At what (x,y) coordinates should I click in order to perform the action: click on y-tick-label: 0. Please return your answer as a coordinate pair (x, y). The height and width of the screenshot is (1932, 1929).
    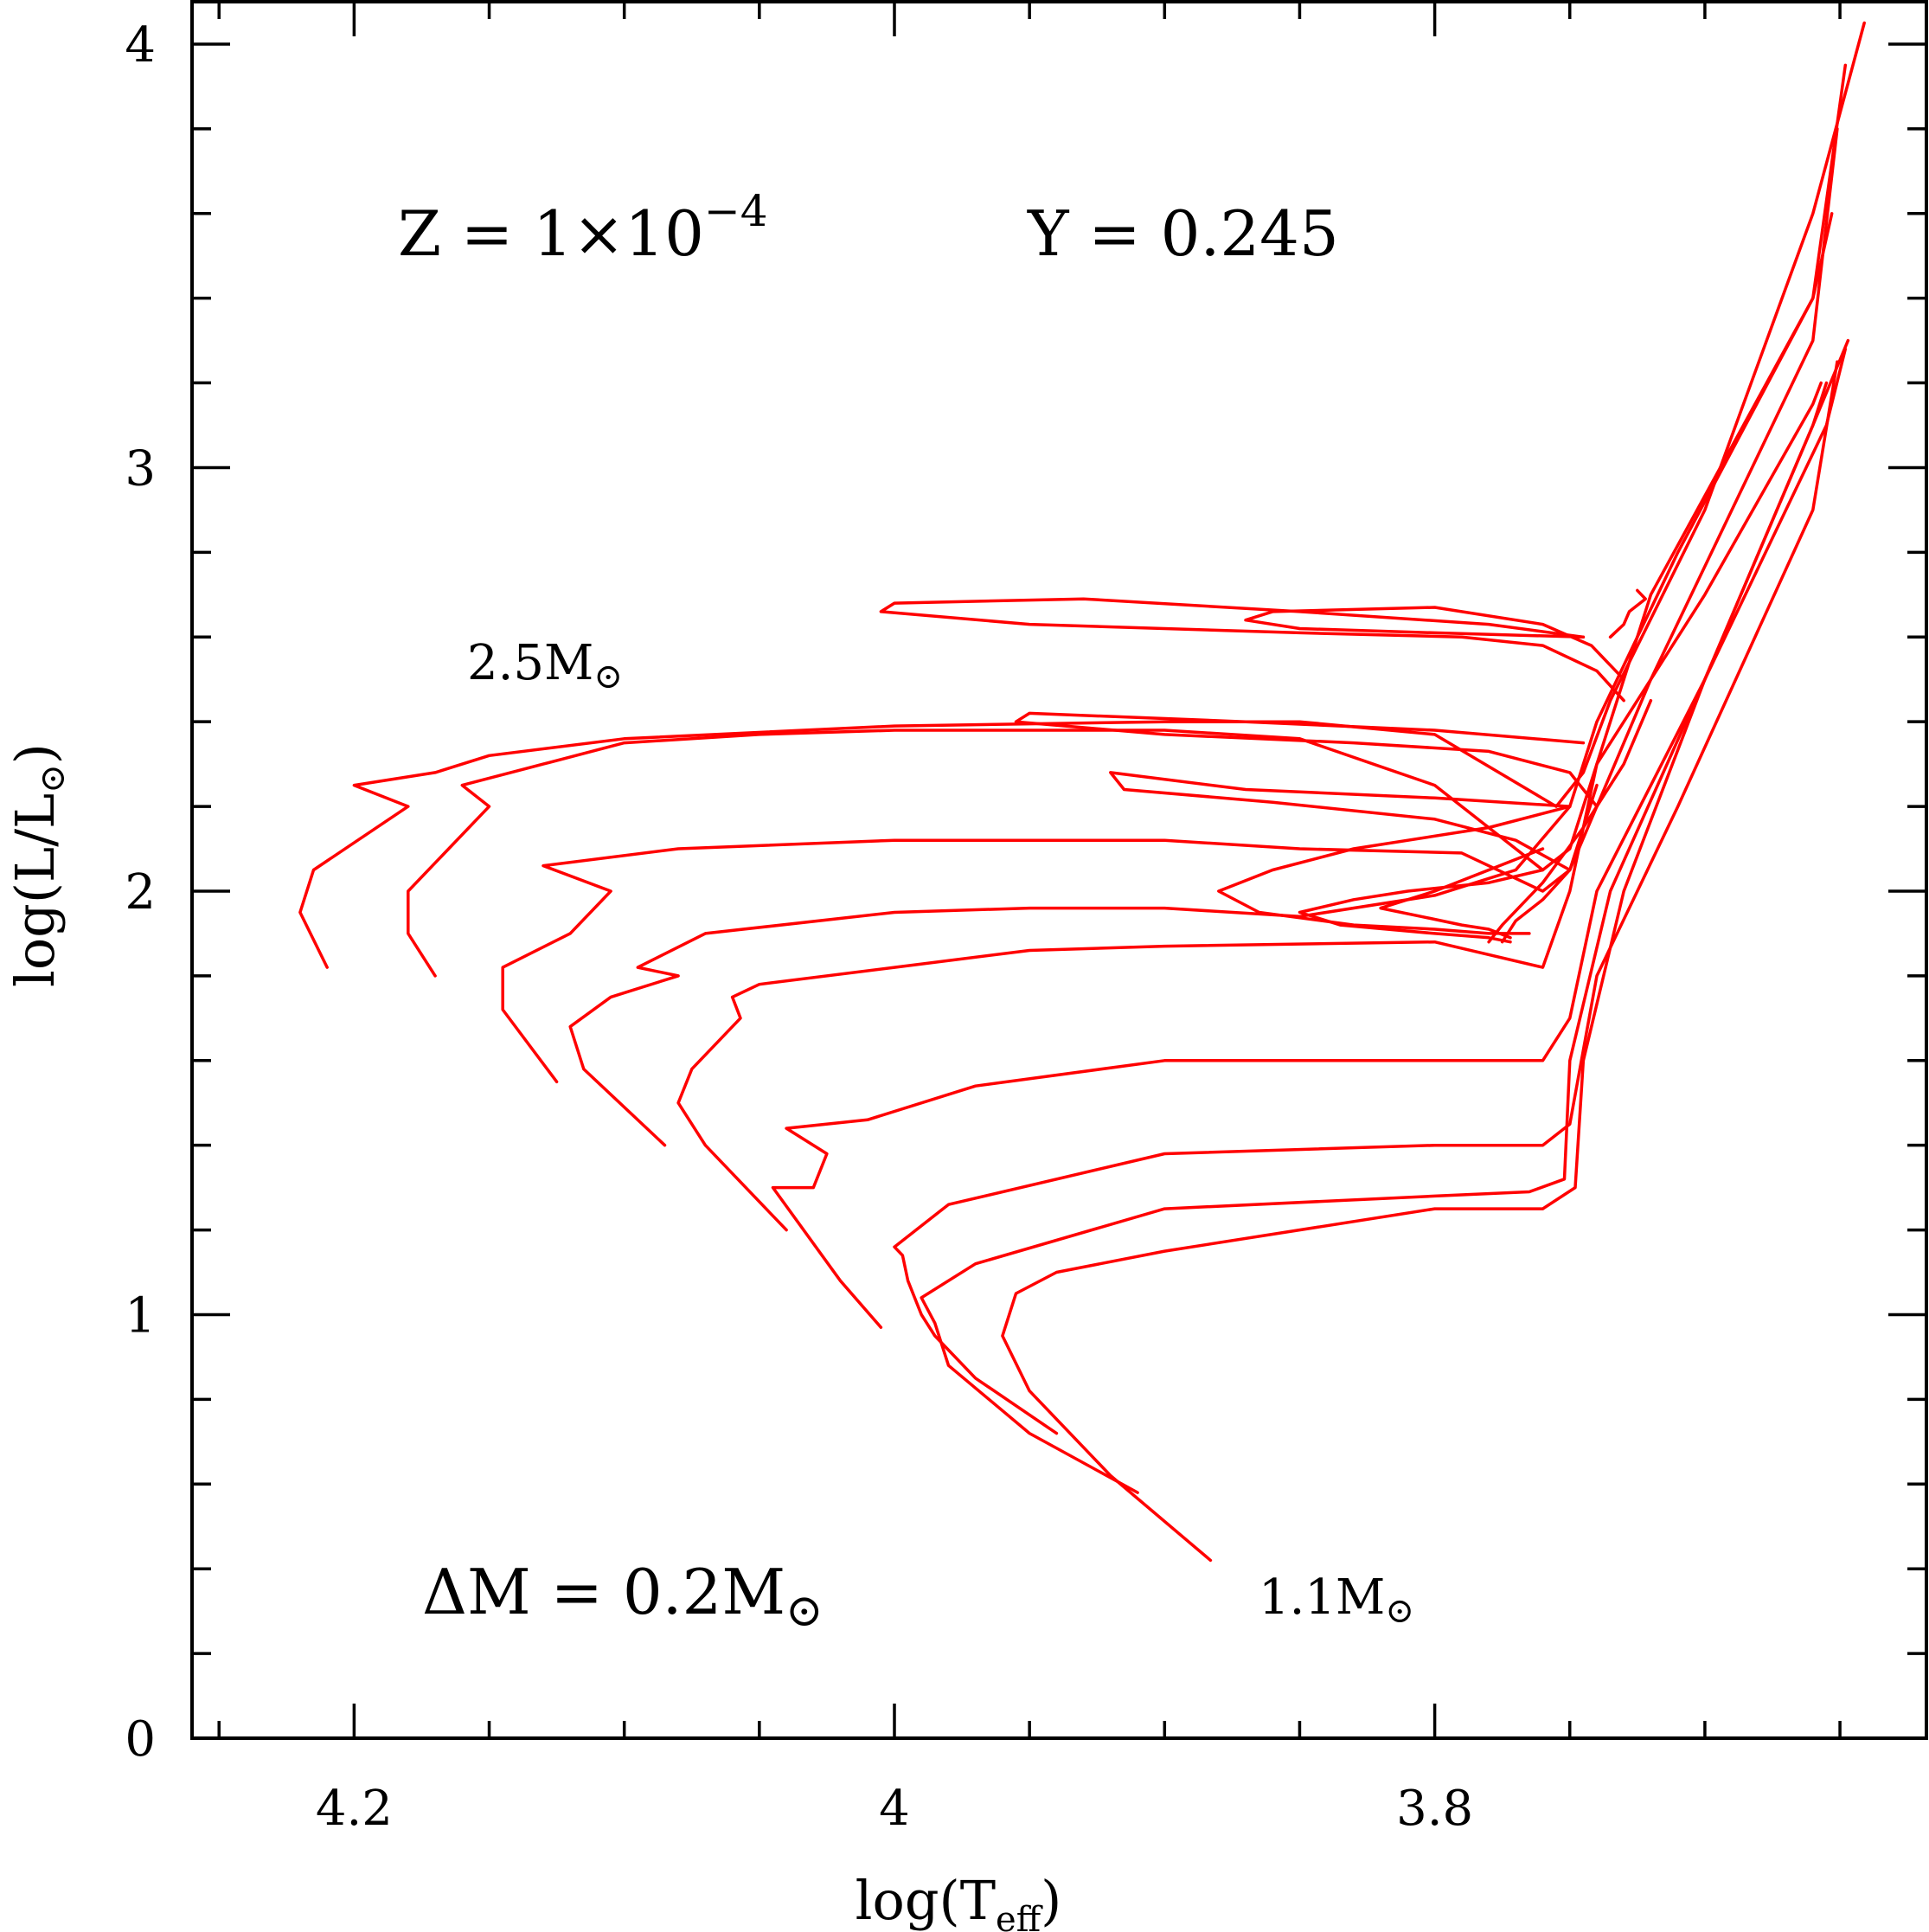
    Looking at the image, I should click on (140, 1739).